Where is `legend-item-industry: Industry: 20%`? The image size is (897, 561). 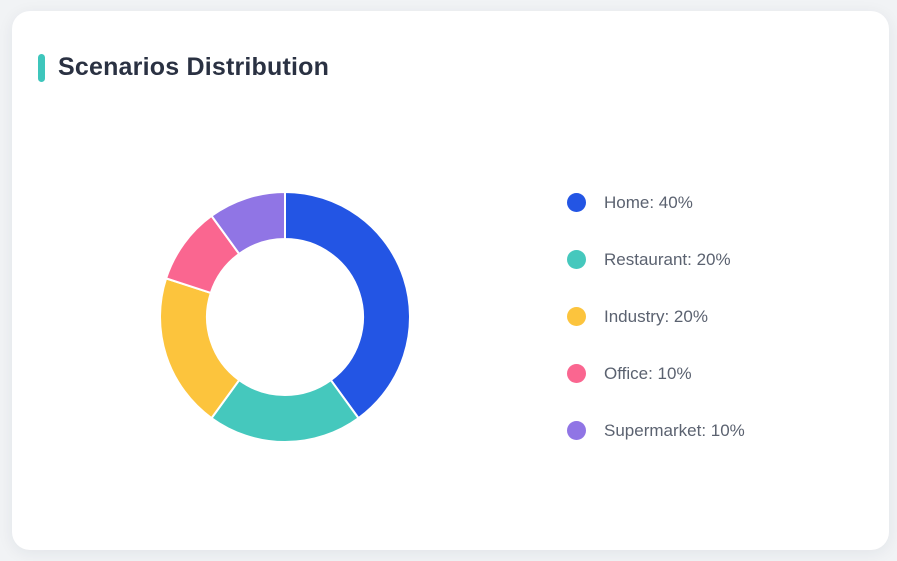
legend-item-industry: Industry: 20% is located at coordinates (656, 316).